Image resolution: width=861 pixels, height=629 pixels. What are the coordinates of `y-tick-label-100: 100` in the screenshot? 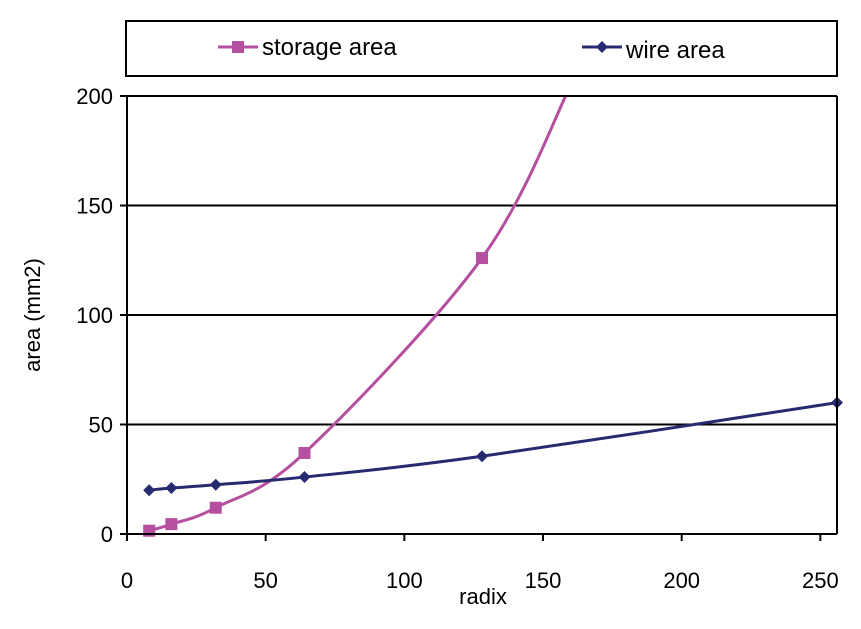 It's located at (94, 315).